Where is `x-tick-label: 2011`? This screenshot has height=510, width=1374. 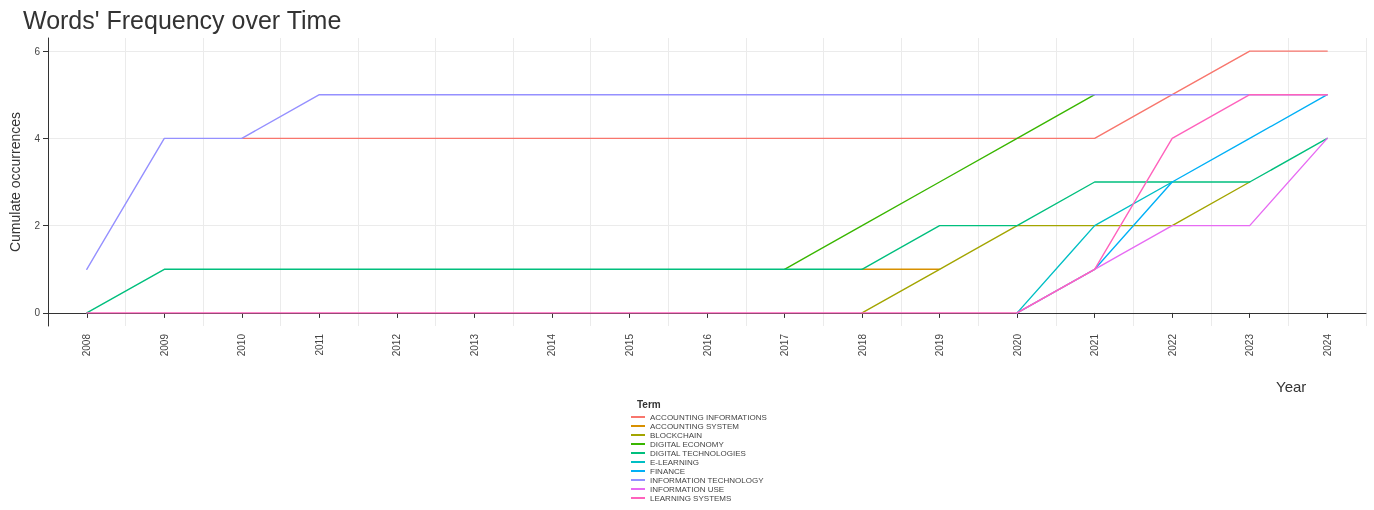 x-tick-label: 2011 is located at coordinates (319, 344).